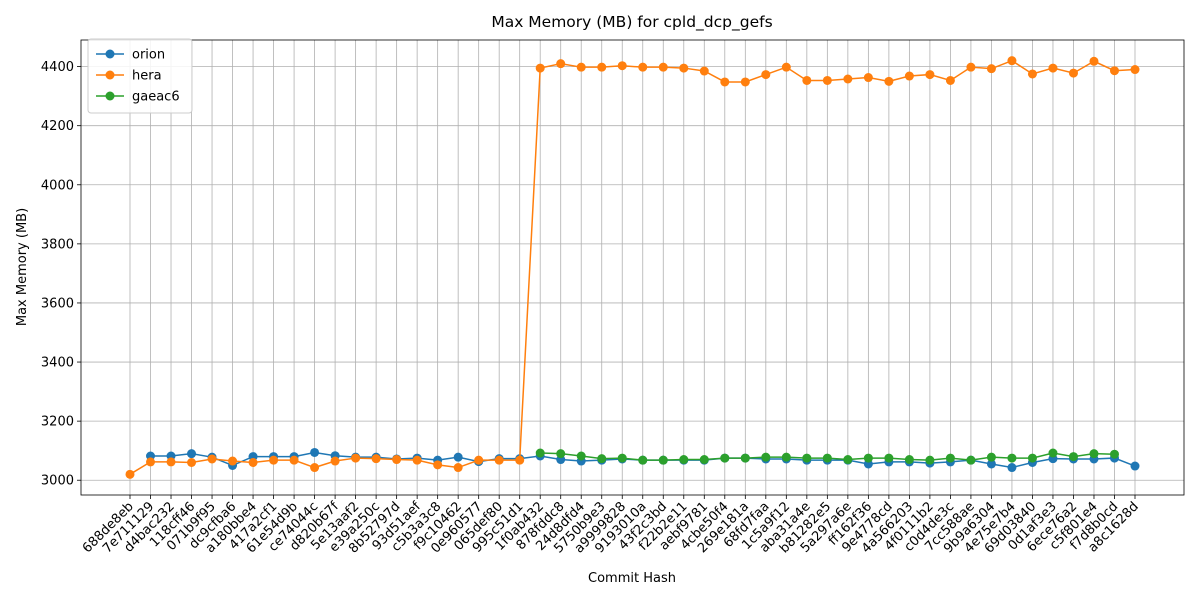  What do you see at coordinates (632, 578) in the screenshot?
I see `x-axis-label: Commit Hash` at bounding box center [632, 578].